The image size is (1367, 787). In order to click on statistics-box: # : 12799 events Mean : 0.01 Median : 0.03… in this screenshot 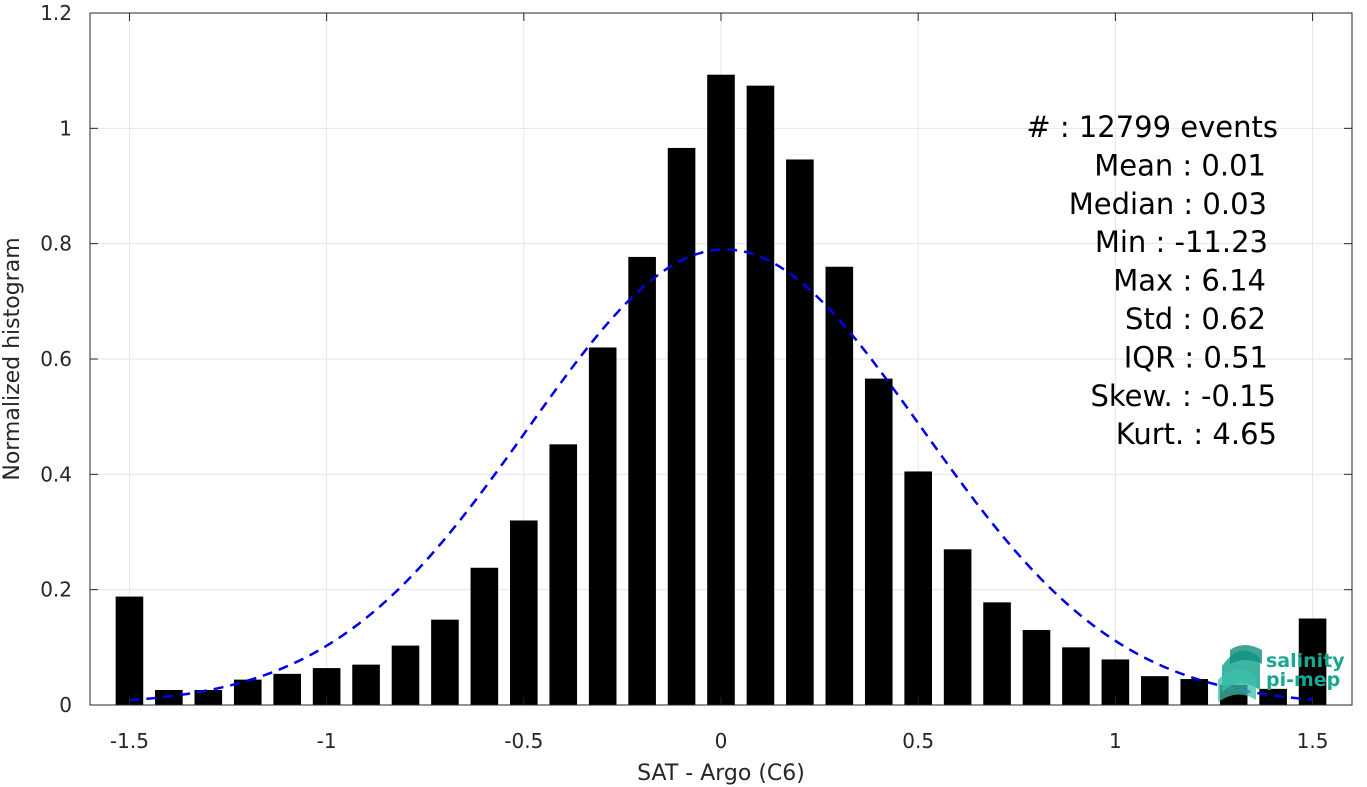, I will do `click(1152, 280)`.